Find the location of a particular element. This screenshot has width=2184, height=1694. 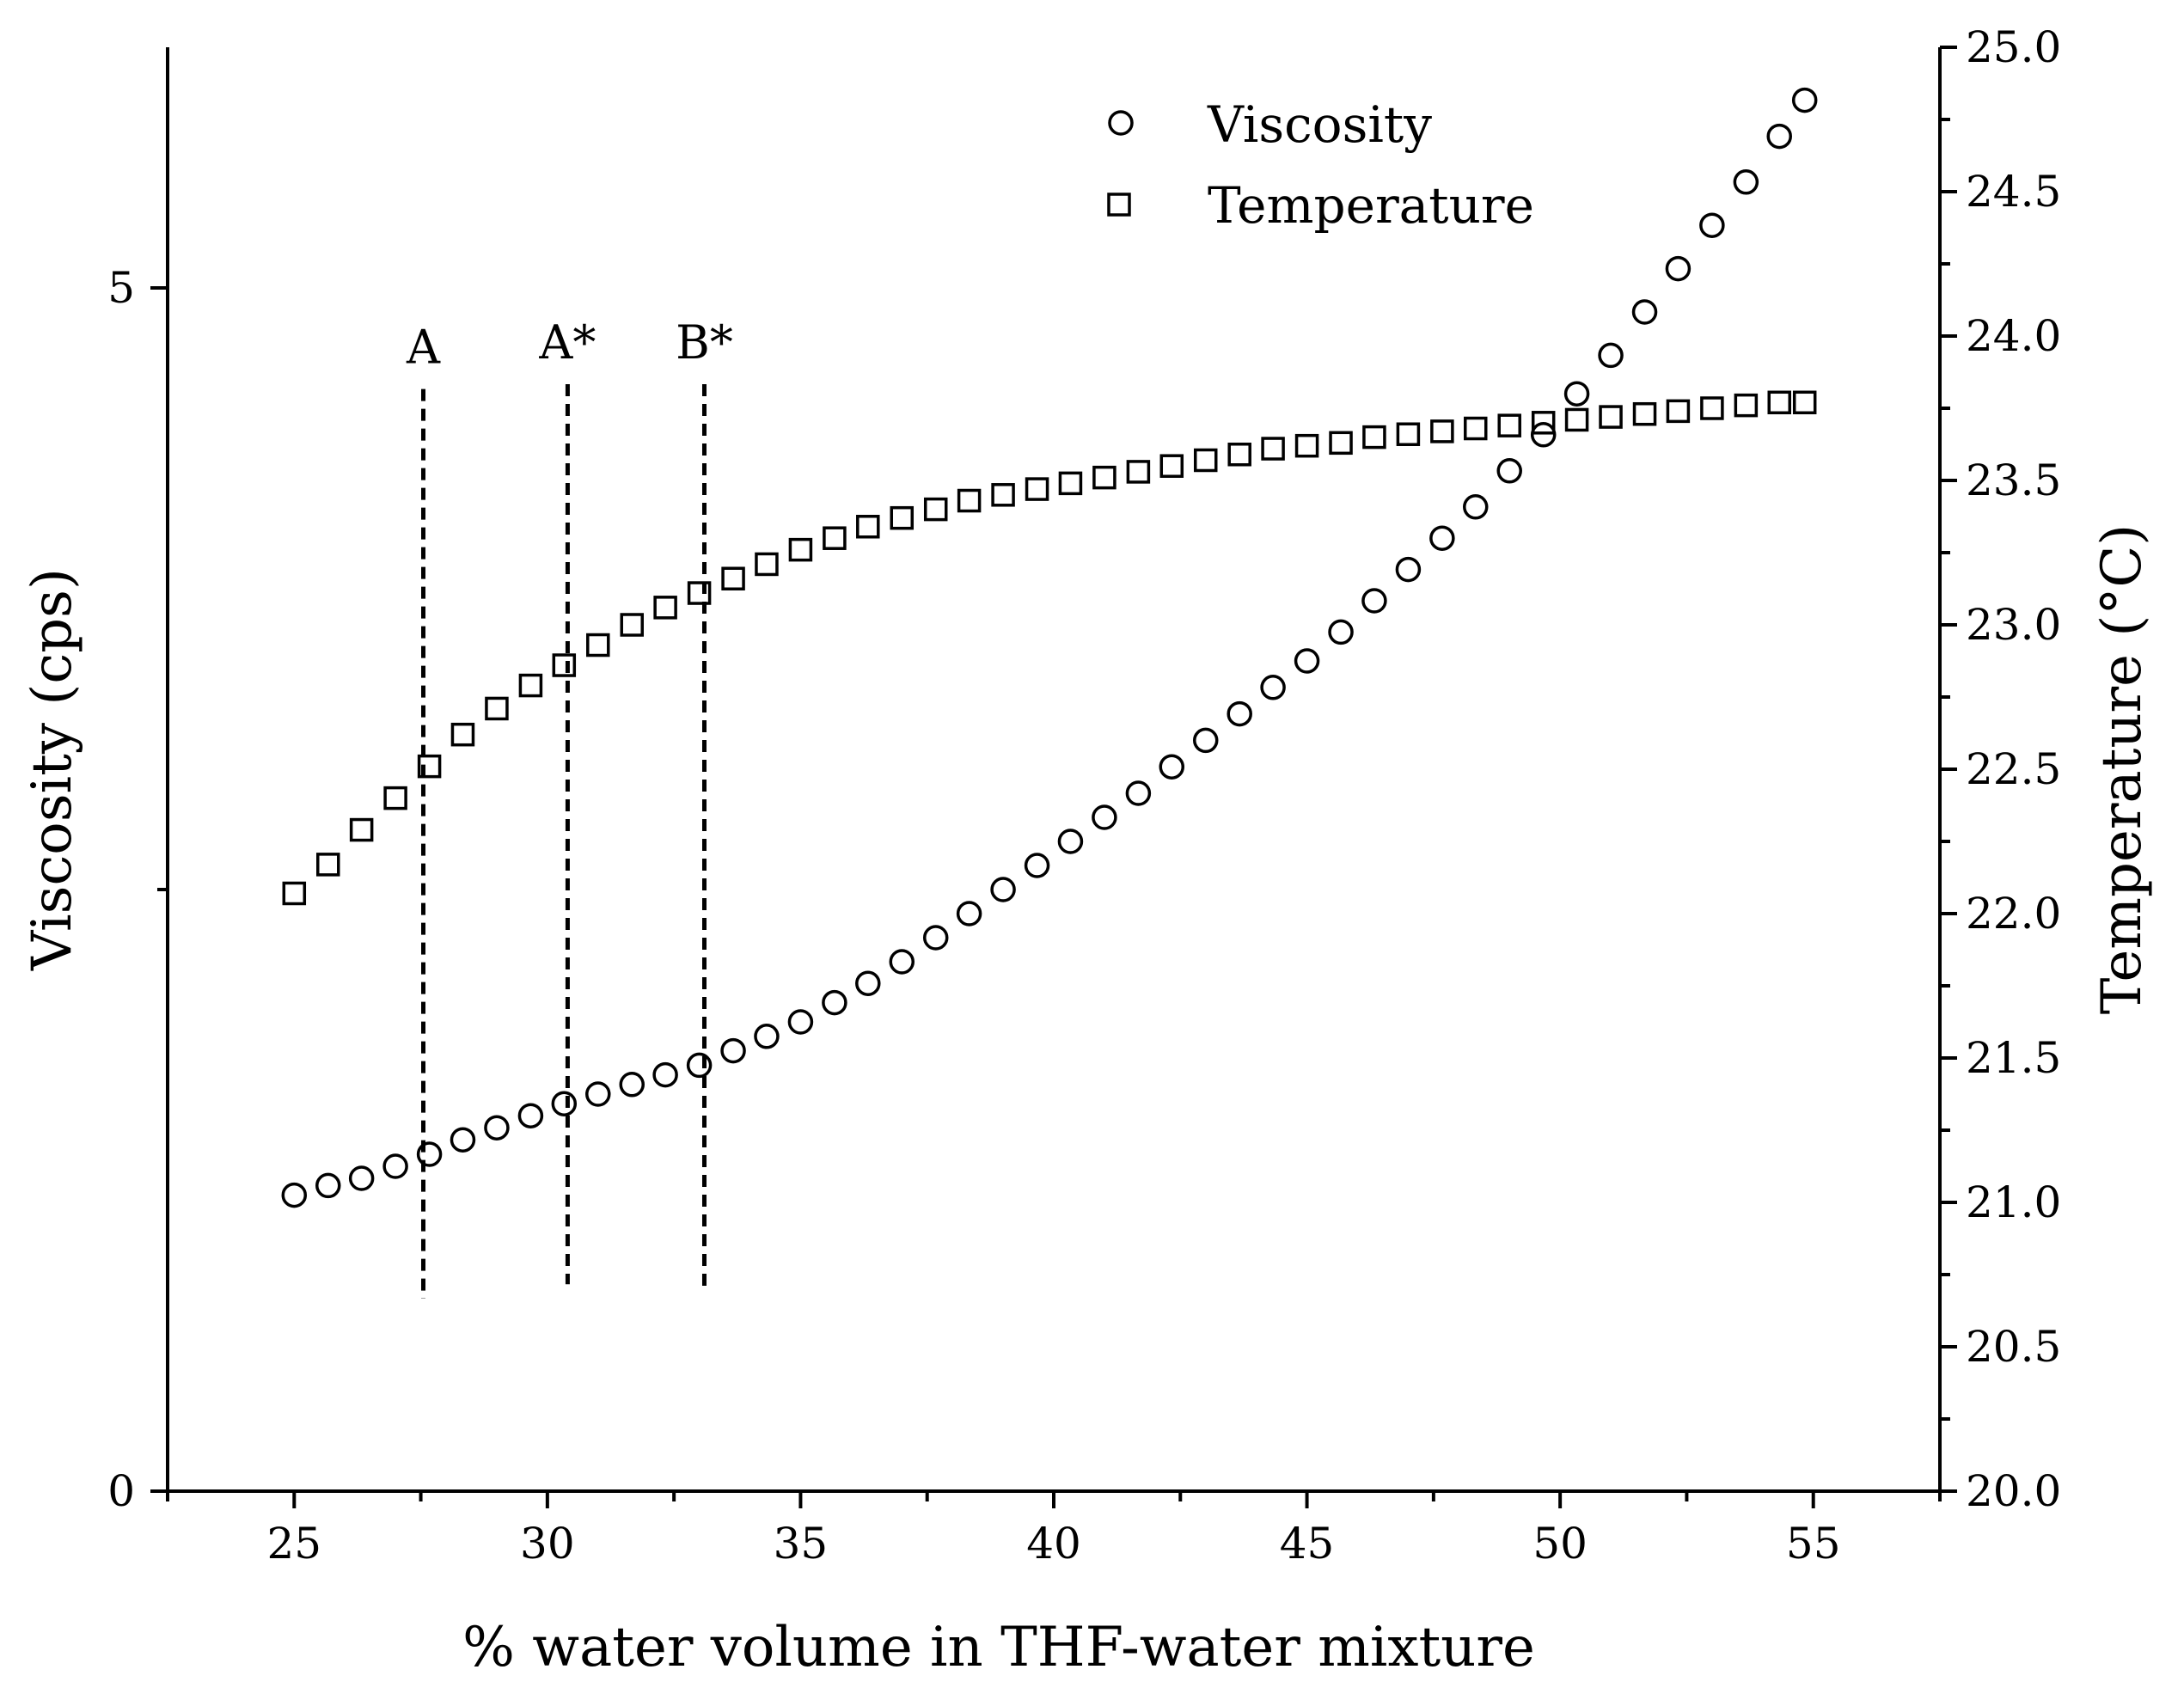

right-y-axis-ticks is located at coordinates (1949, 769).